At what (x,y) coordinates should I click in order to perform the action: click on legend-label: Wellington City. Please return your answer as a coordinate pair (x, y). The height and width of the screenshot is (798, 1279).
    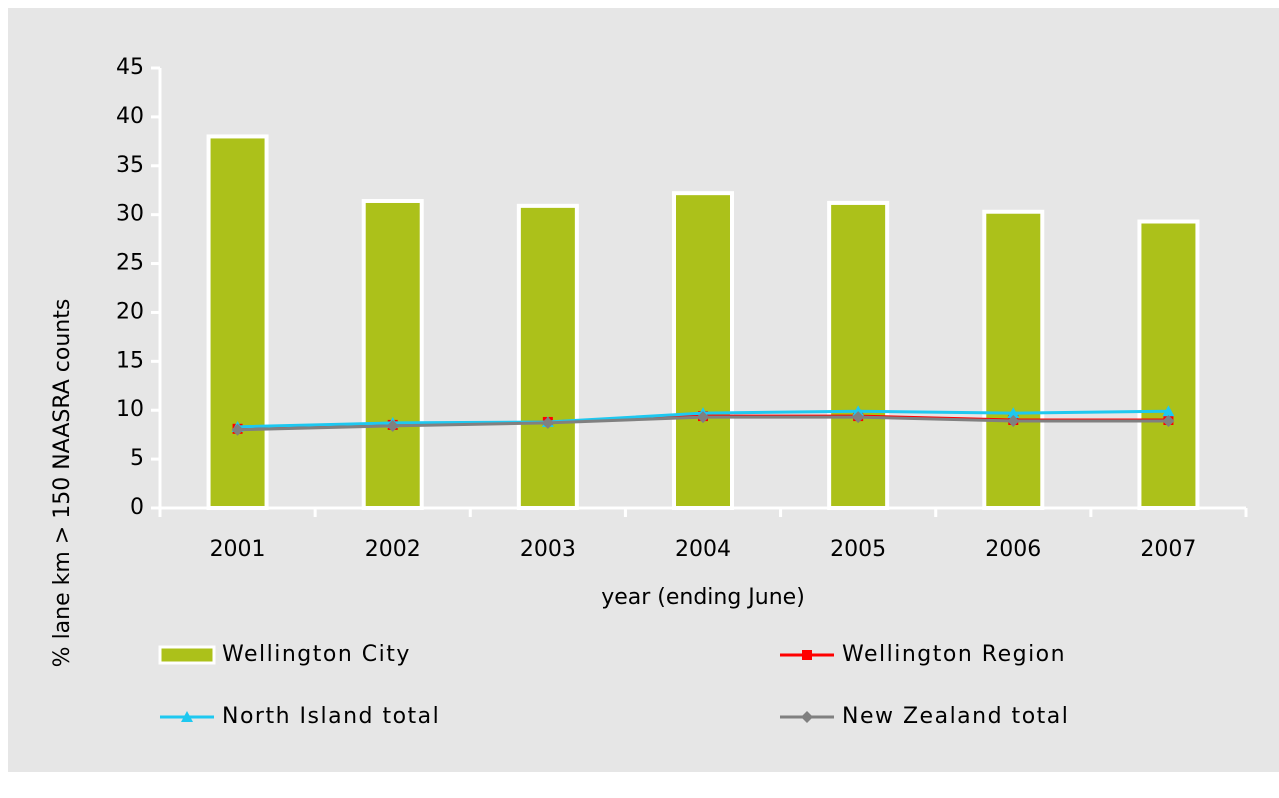
    Looking at the image, I should click on (316, 654).